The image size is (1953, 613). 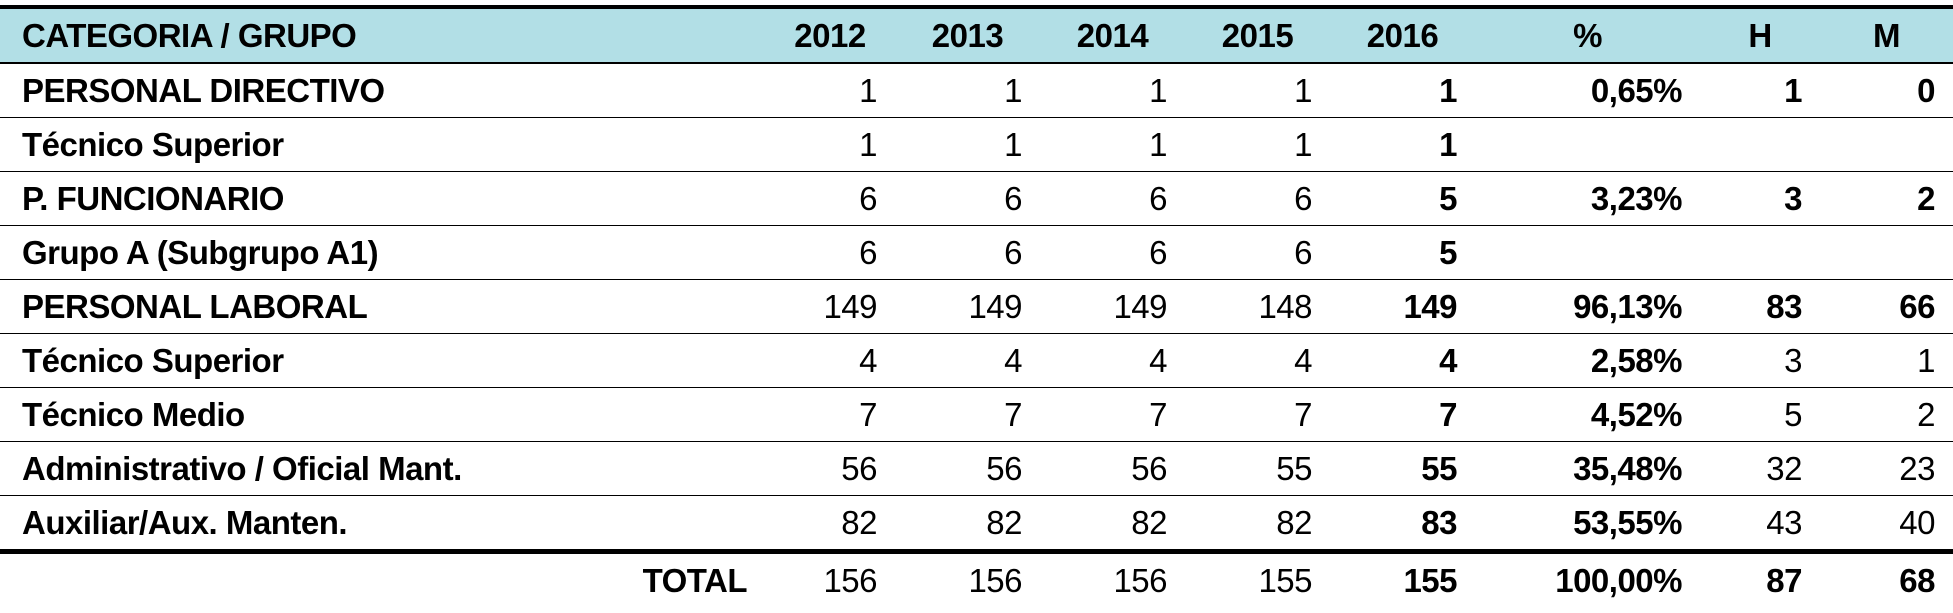 I want to click on value-cell: 2,58%, so click(x=1587, y=360).